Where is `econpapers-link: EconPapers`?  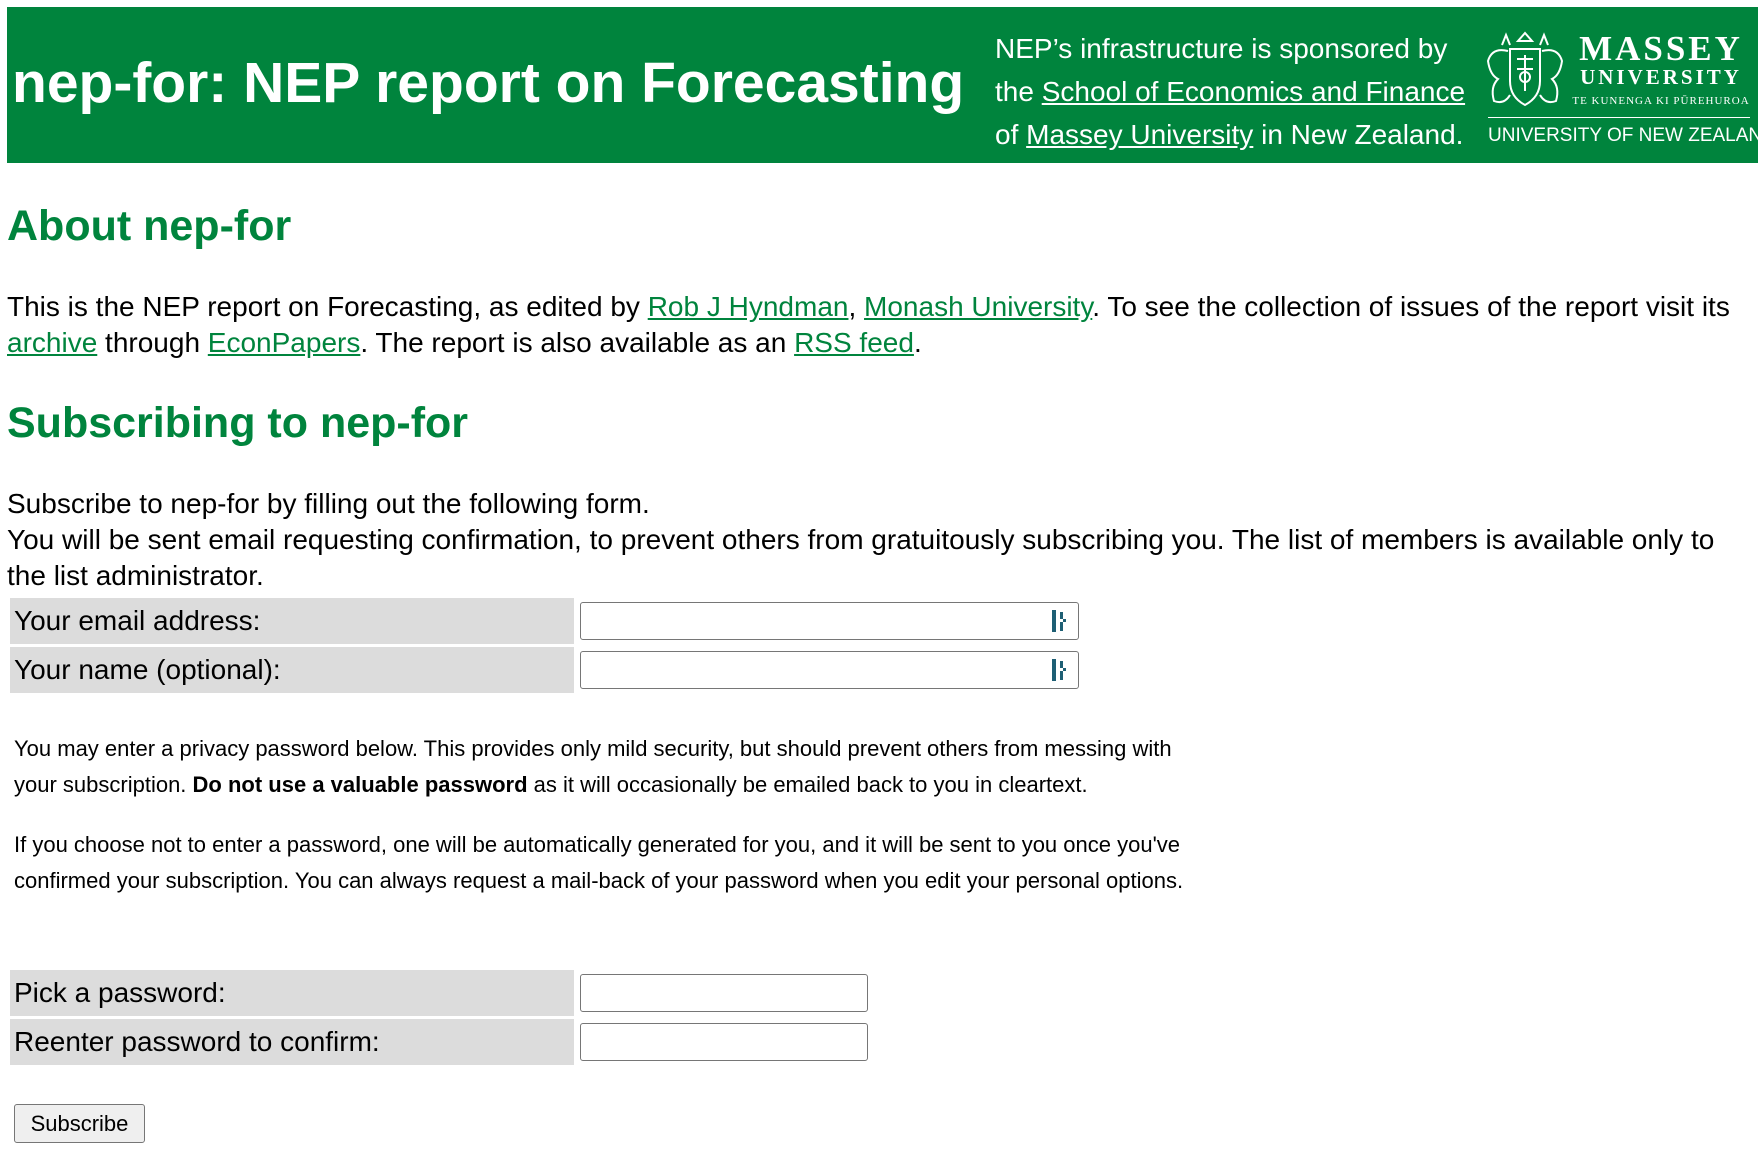 econpapers-link: EconPapers is located at coordinates (284, 342).